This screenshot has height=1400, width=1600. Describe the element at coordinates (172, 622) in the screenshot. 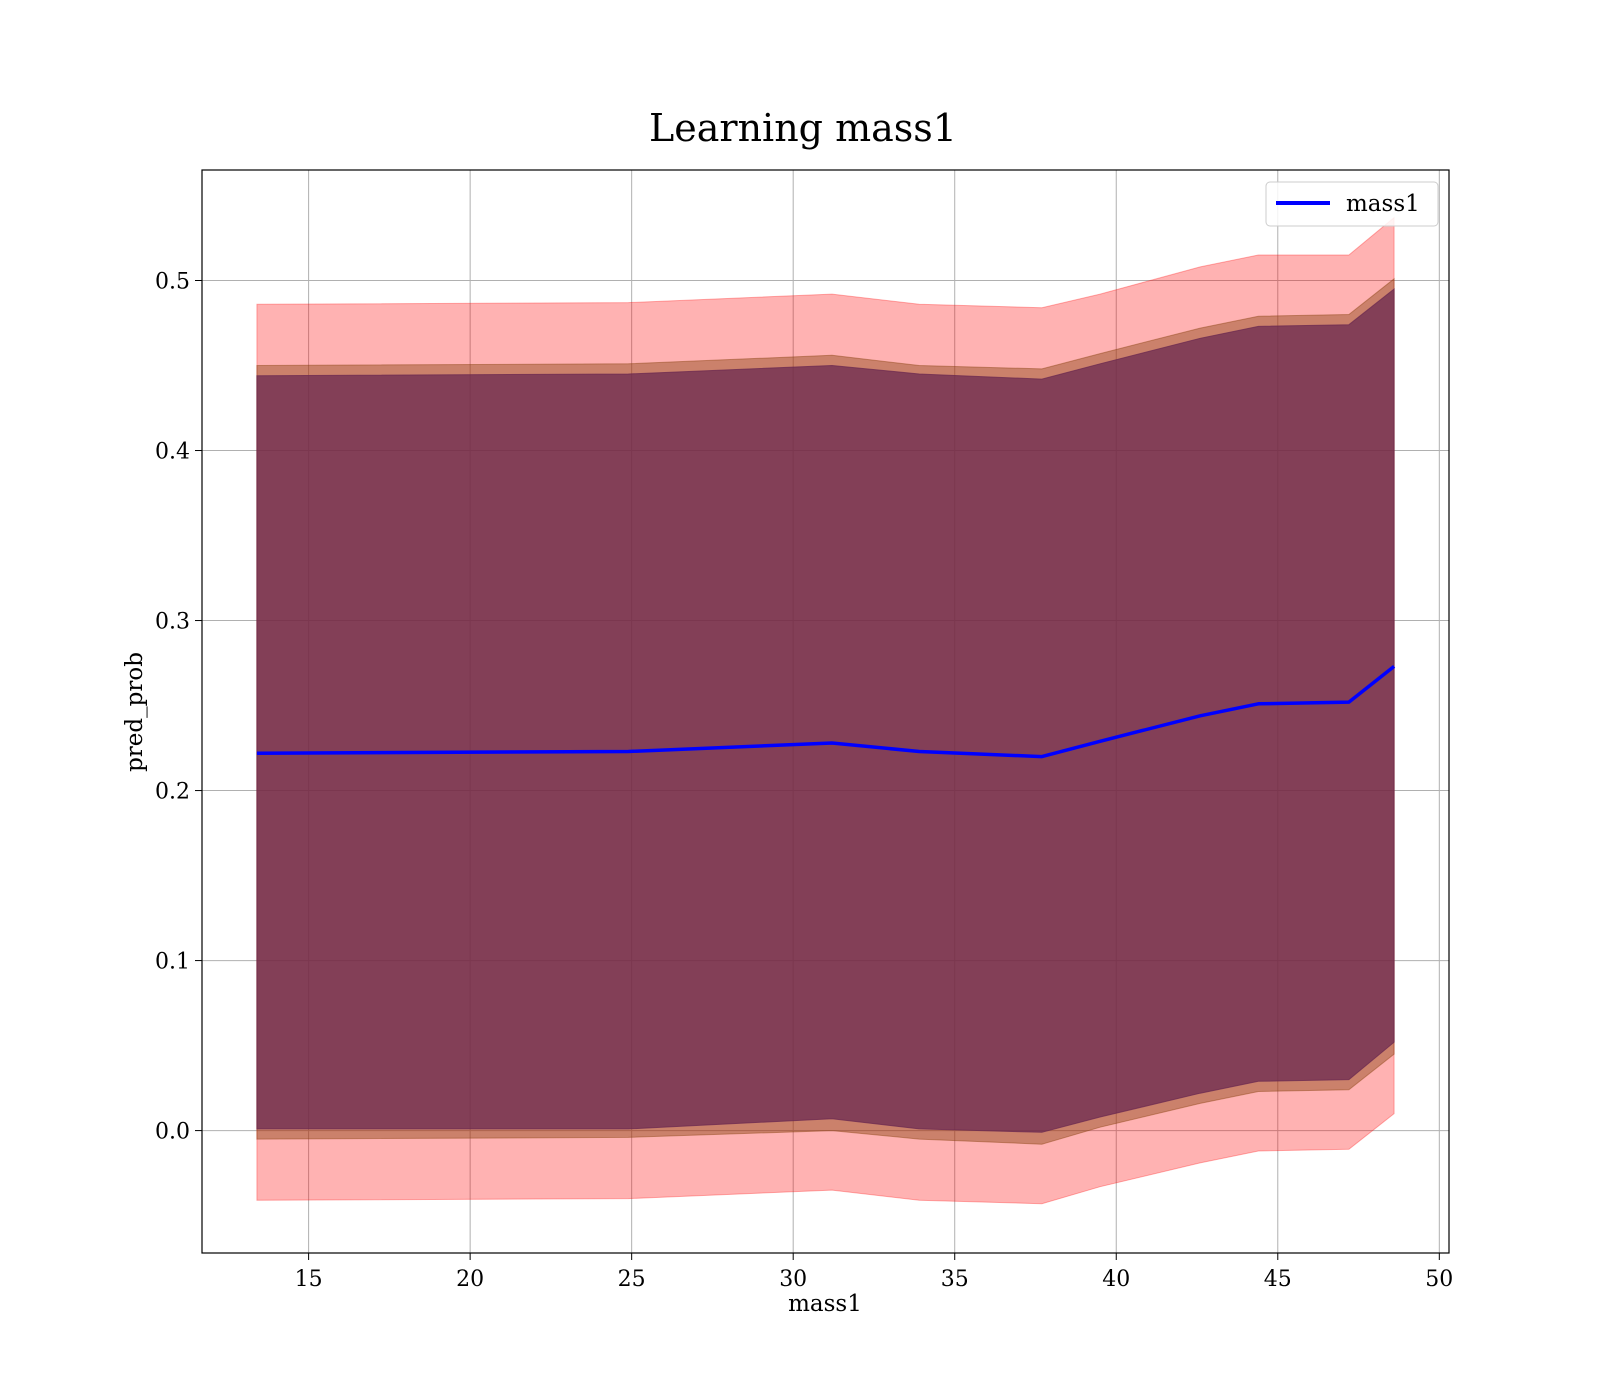

I see `y-tick-label: 0.3` at that location.